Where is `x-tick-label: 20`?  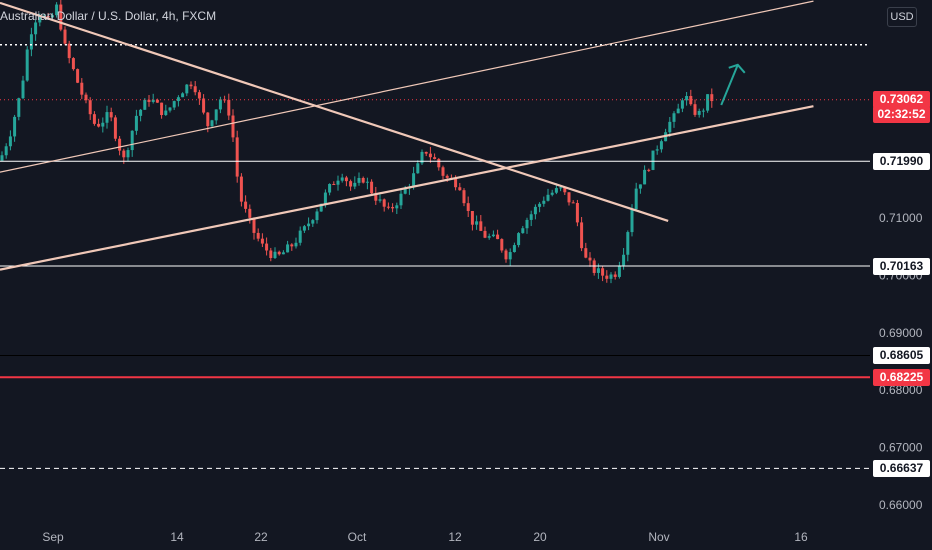
x-tick-label: 20 is located at coordinates (540, 537).